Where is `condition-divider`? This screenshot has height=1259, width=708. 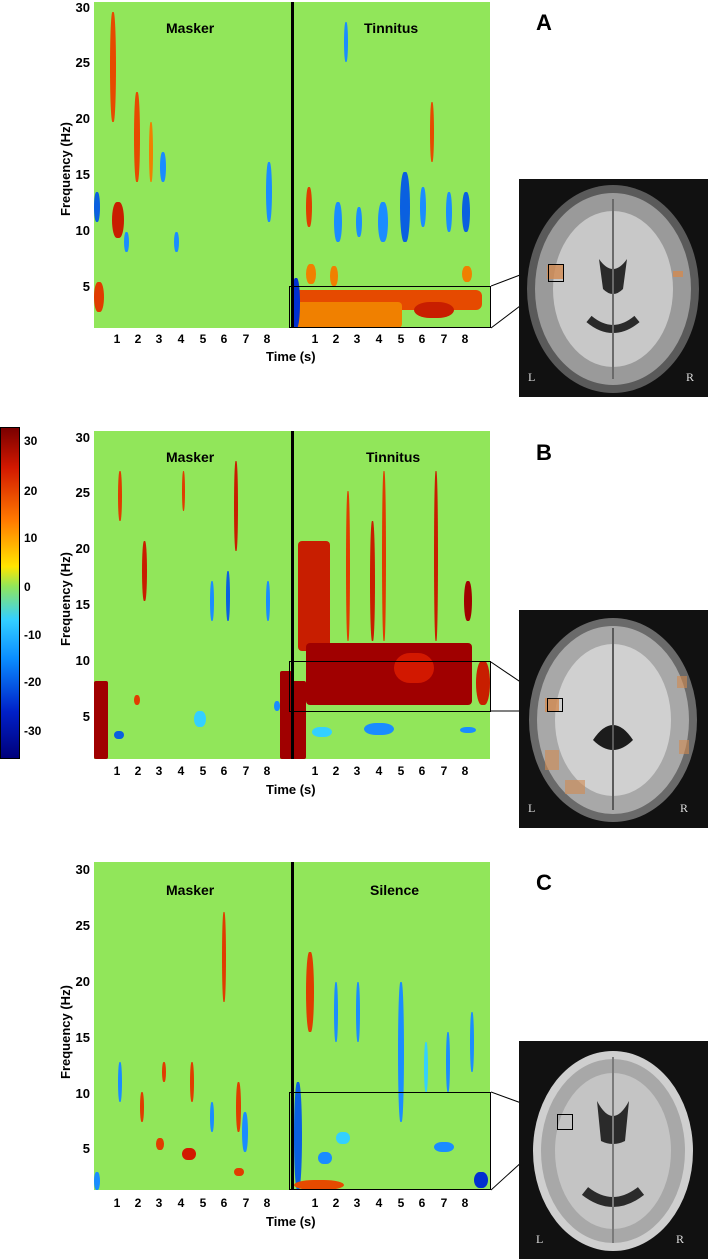 condition-divider is located at coordinates (292, 165).